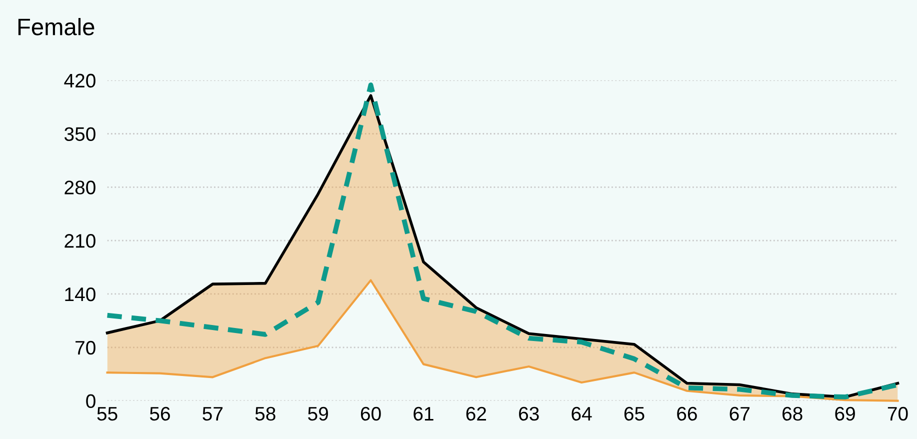 This screenshot has height=439, width=917. What do you see at coordinates (582, 413) in the screenshot?
I see `x-tick-label: 64` at bounding box center [582, 413].